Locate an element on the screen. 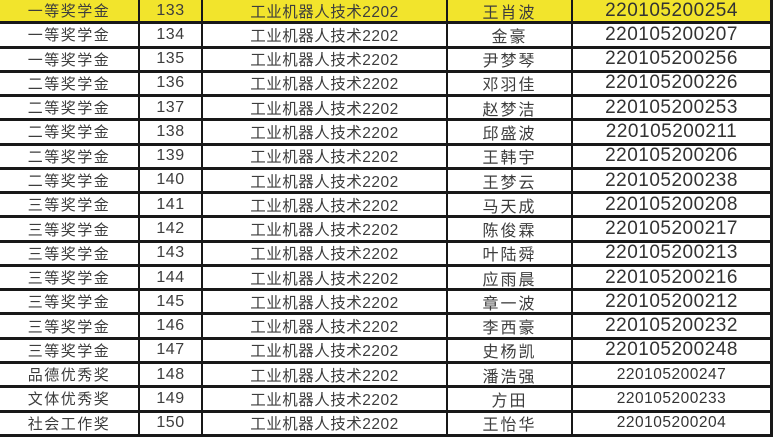  cell-name-row-142: 陈俊霖 is located at coordinates (510, 230).